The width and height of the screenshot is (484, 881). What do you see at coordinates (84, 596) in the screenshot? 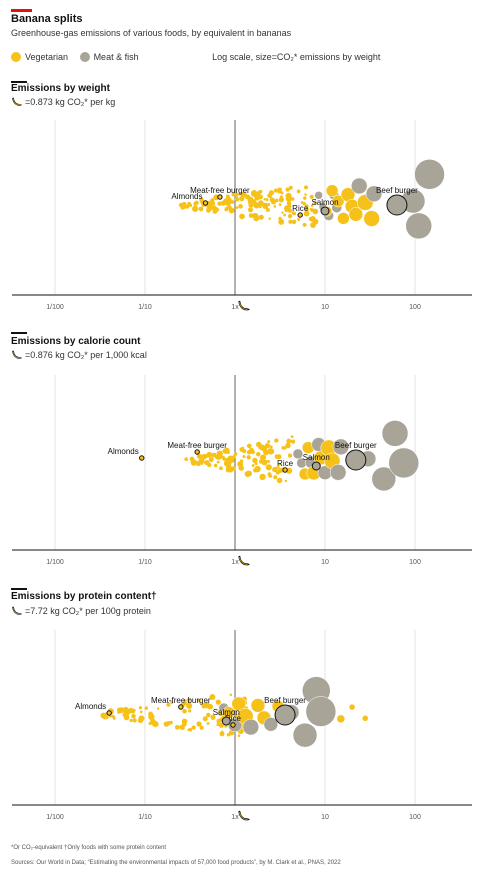
I see `panel-title-protein: Emissions by protein content†` at bounding box center [84, 596].